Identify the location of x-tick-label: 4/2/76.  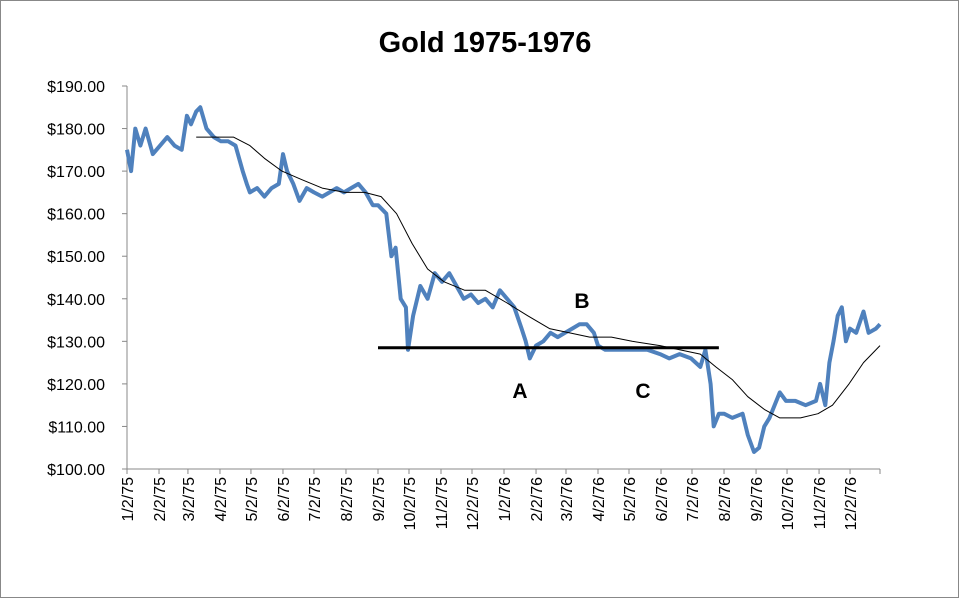
(599, 499).